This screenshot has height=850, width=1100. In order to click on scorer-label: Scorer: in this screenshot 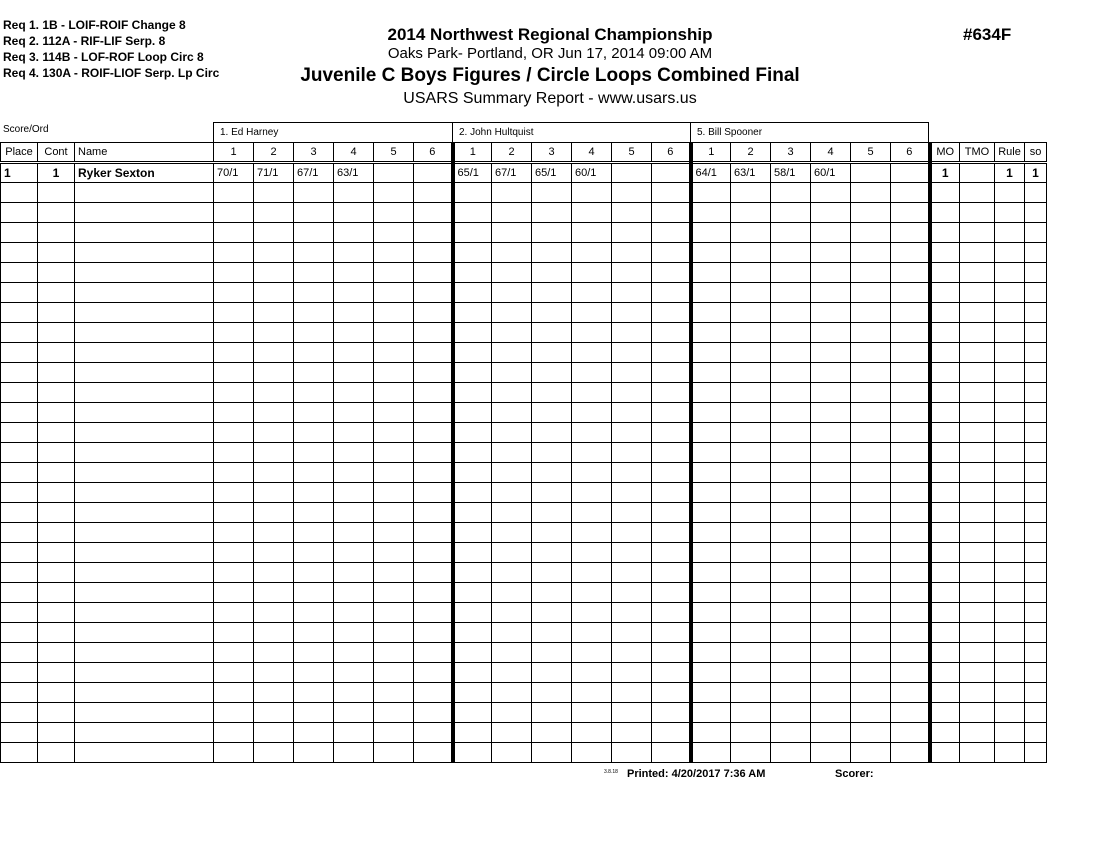, I will do `click(854, 774)`.